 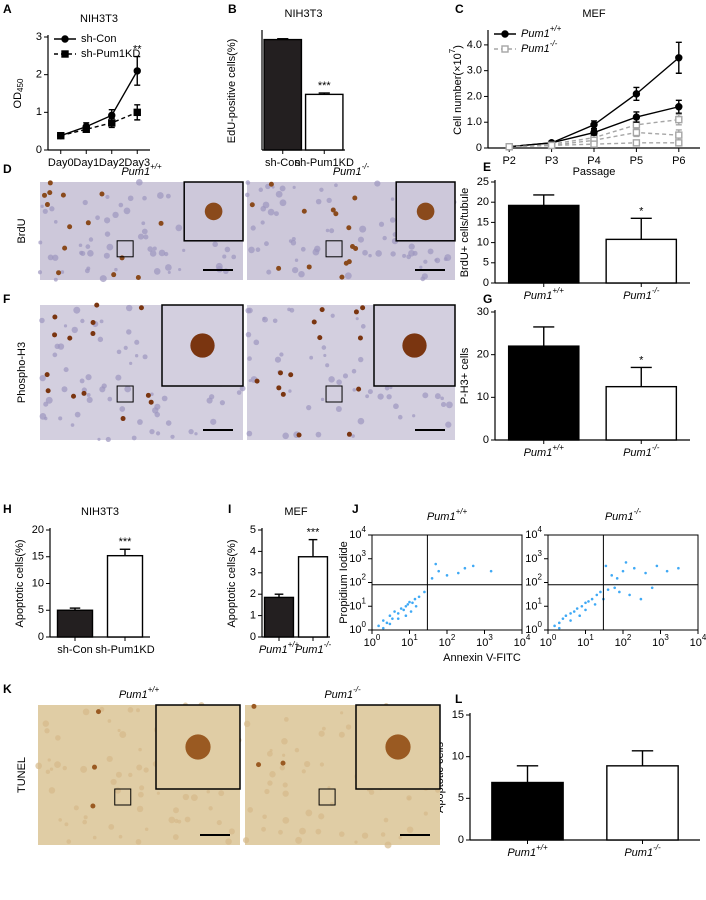 I want to click on y-tick-label: 3, so click(x=253, y=573).